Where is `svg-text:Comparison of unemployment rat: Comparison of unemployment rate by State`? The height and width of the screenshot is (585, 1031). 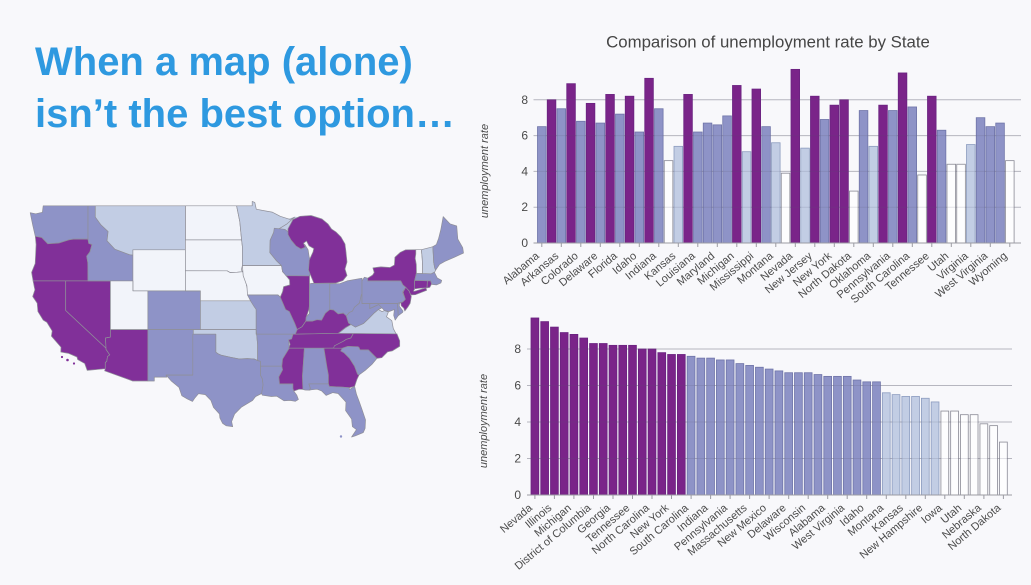
svg-text:Comparison of unemployment rat: Comparison of unemployment rate by State is located at coordinates (768, 42).